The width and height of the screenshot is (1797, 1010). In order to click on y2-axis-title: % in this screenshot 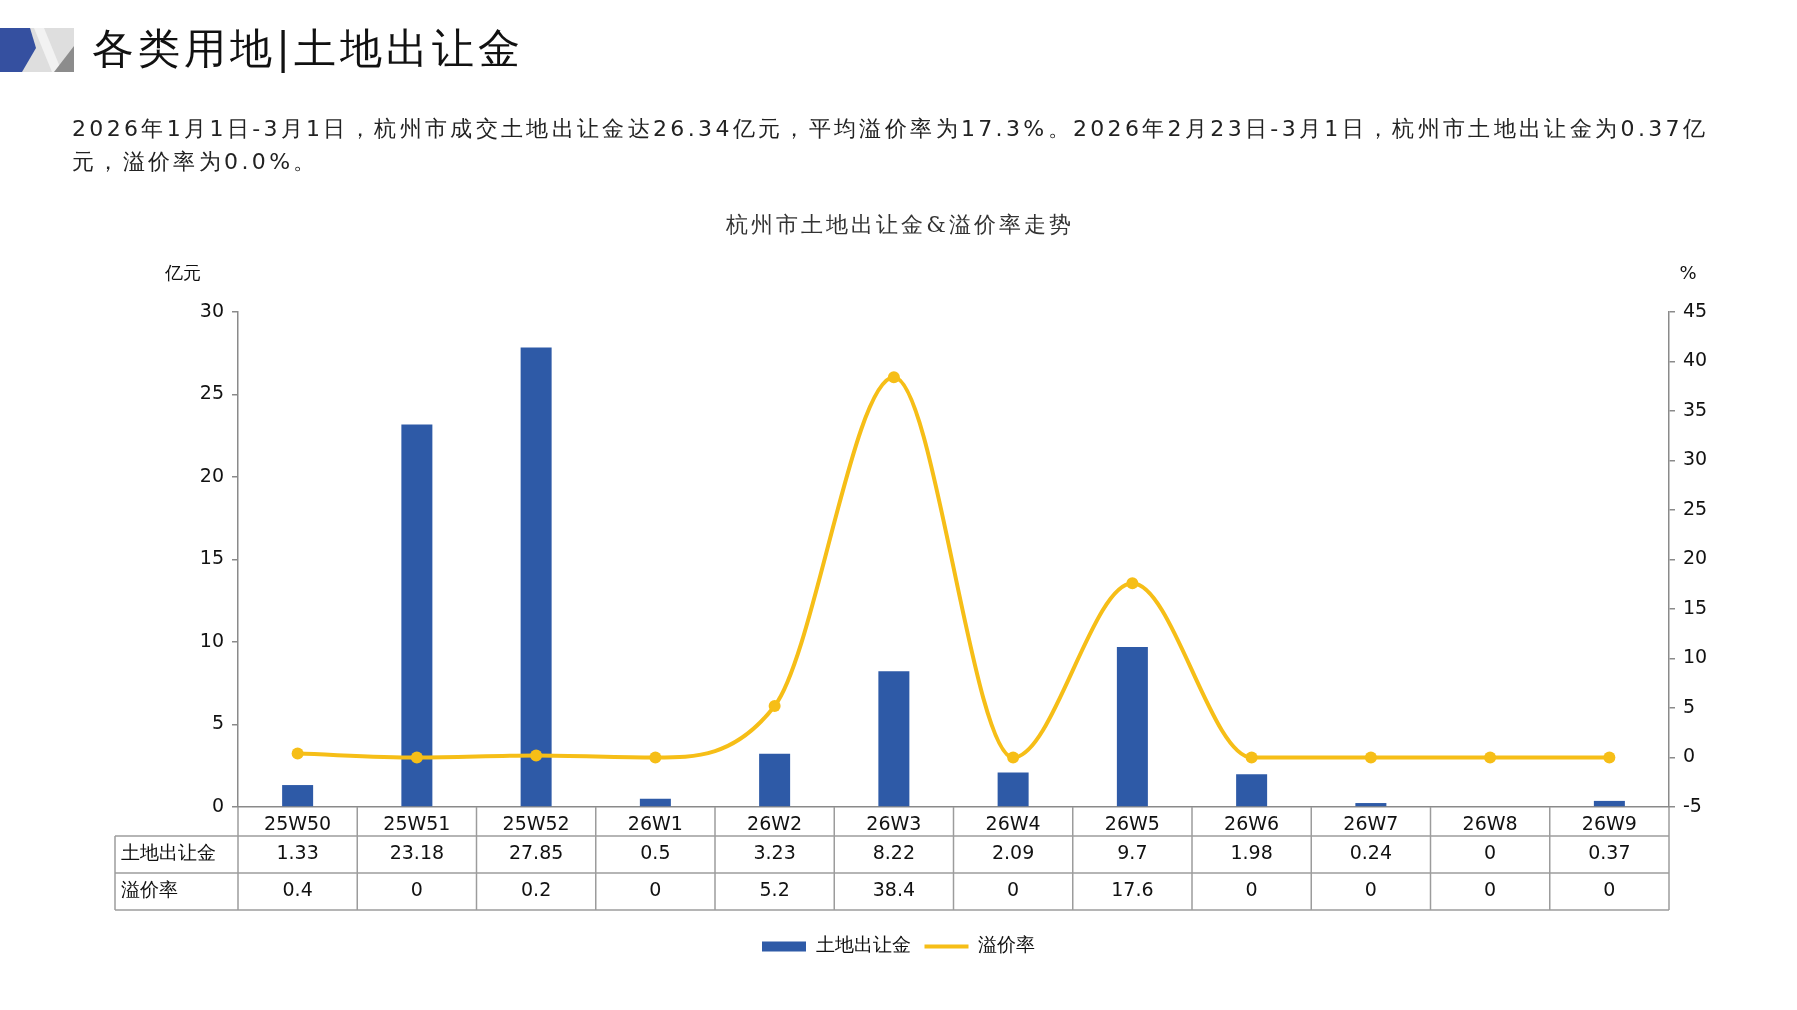, I will do `click(1688, 272)`.